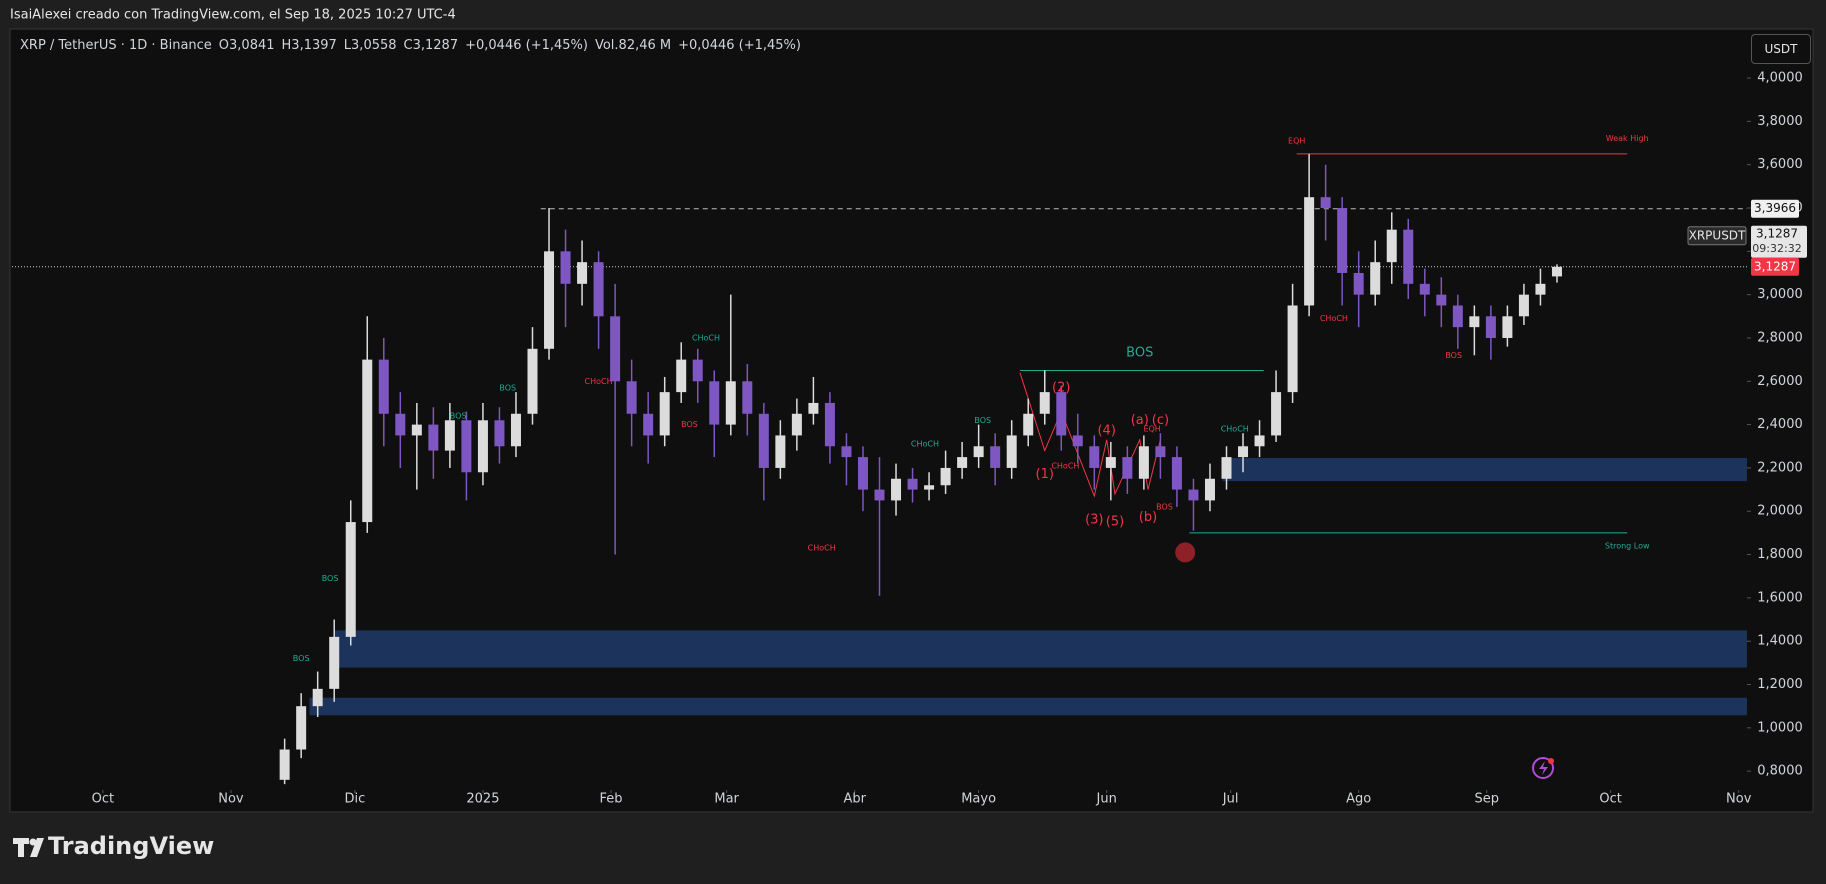 This screenshot has height=884, width=1826. I want to click on last-price-tag, so click(1775, 266).